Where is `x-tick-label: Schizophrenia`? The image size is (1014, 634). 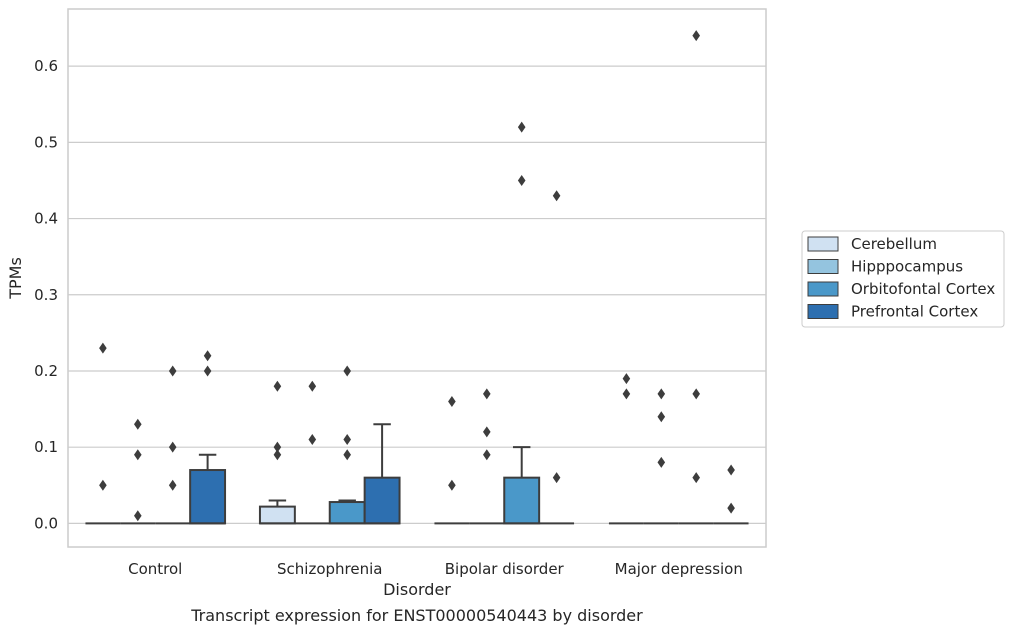
x-tick-label: Schizophrenia is located at coordinates (329, 569).